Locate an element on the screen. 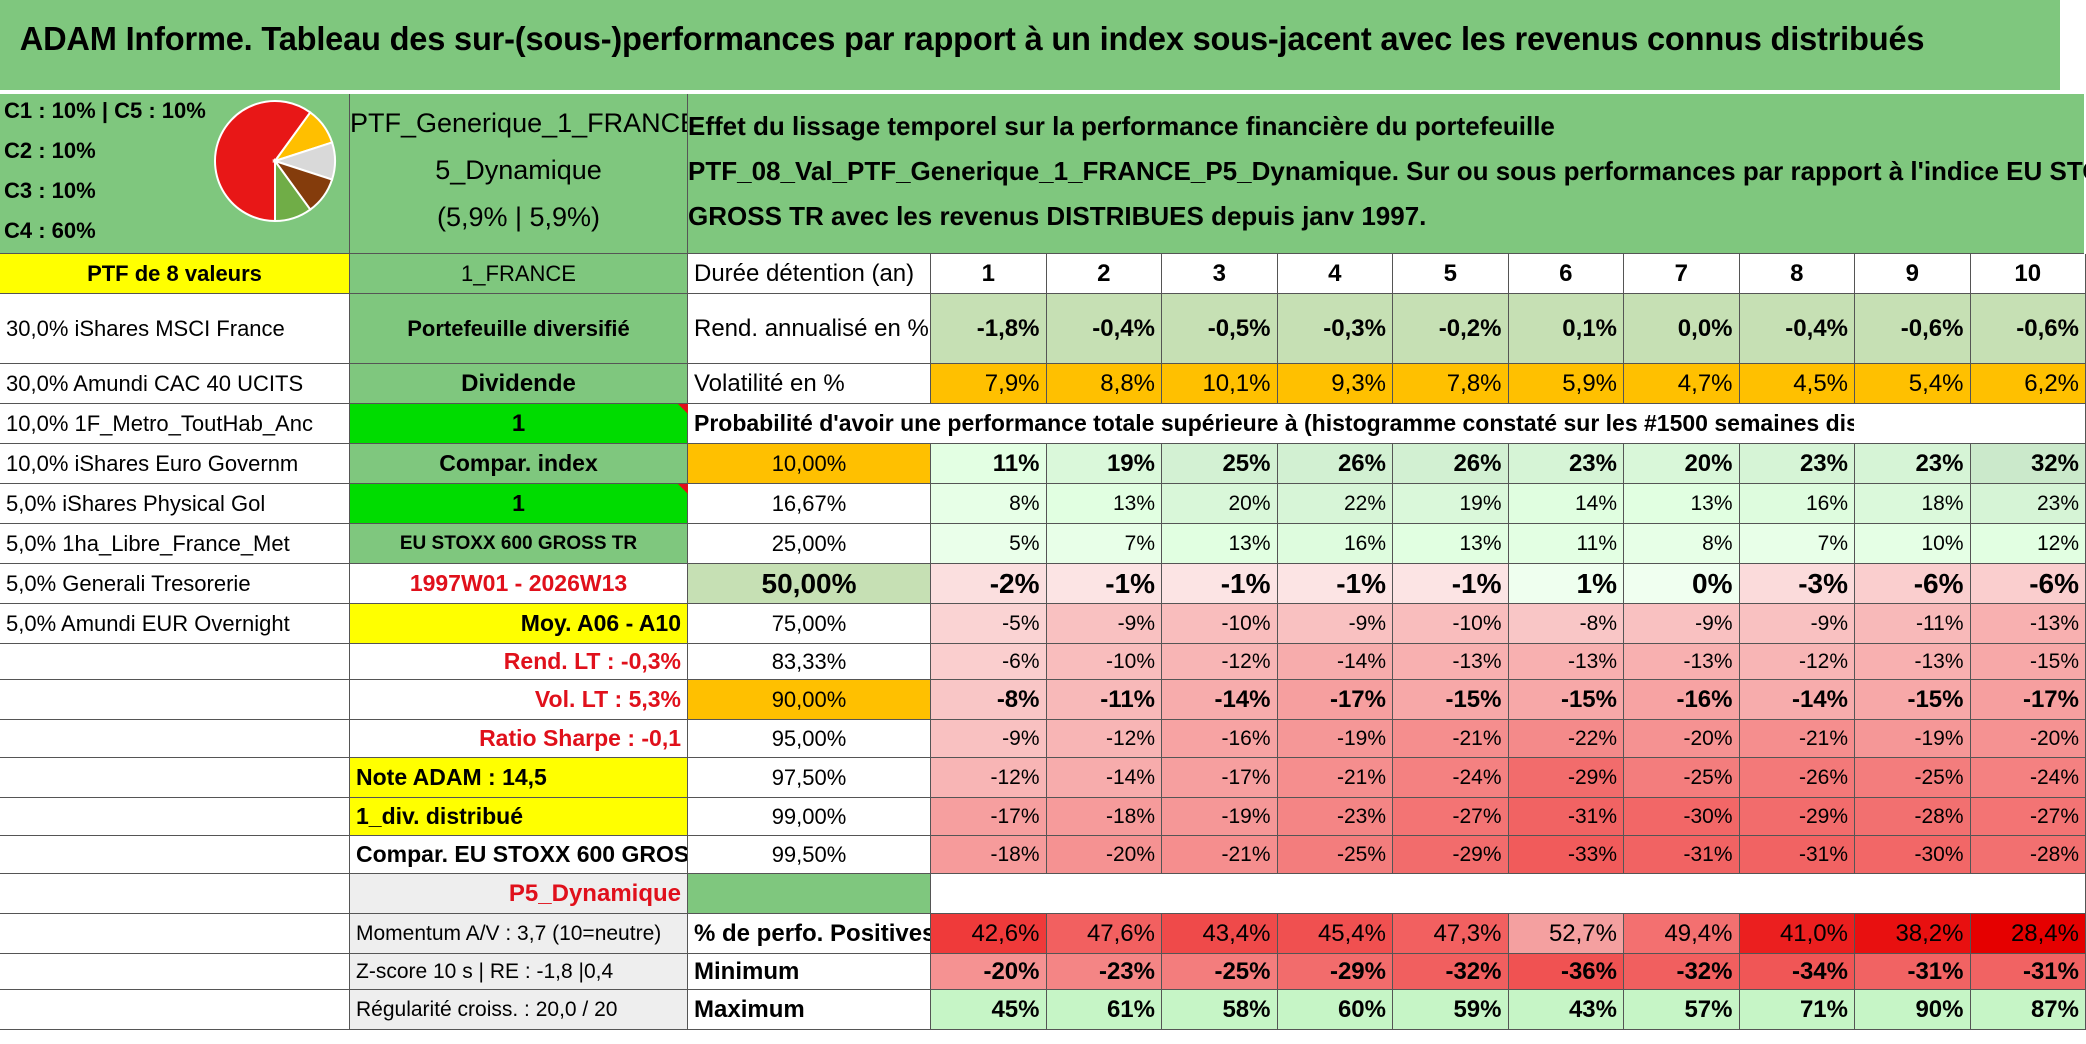  portfolio-count: PTF de 8 valeurs is located at coordinates (175, 274).